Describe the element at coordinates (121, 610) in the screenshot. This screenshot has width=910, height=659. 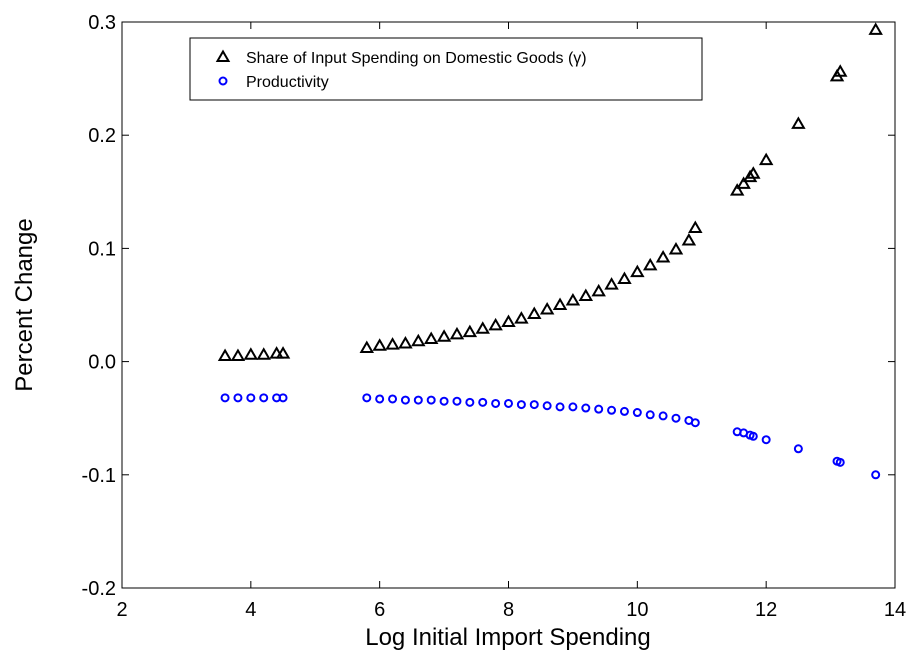
I see `x-tick-label: 2` at that location.